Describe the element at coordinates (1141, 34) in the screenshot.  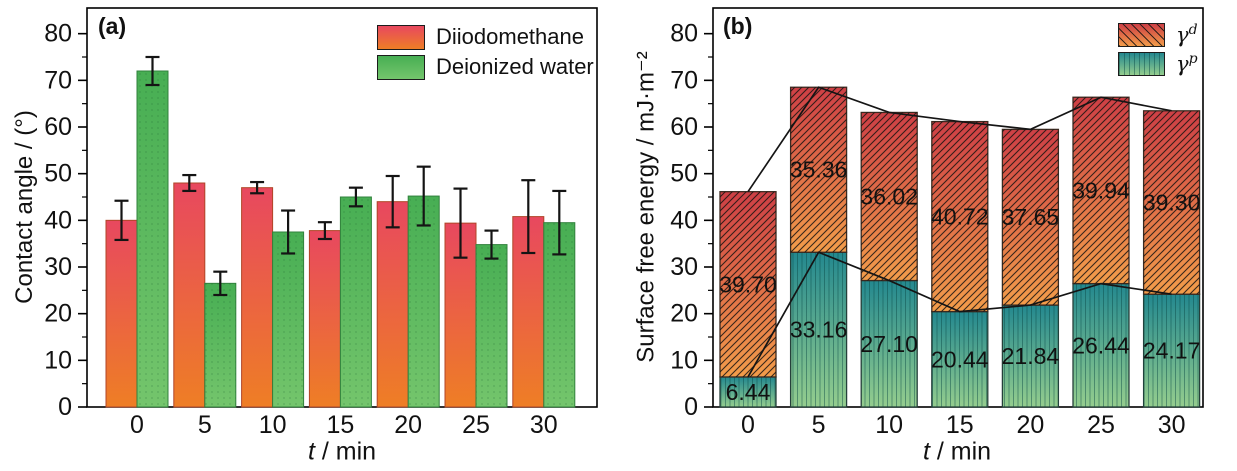
I see `gamma-d-swatch` at that location.